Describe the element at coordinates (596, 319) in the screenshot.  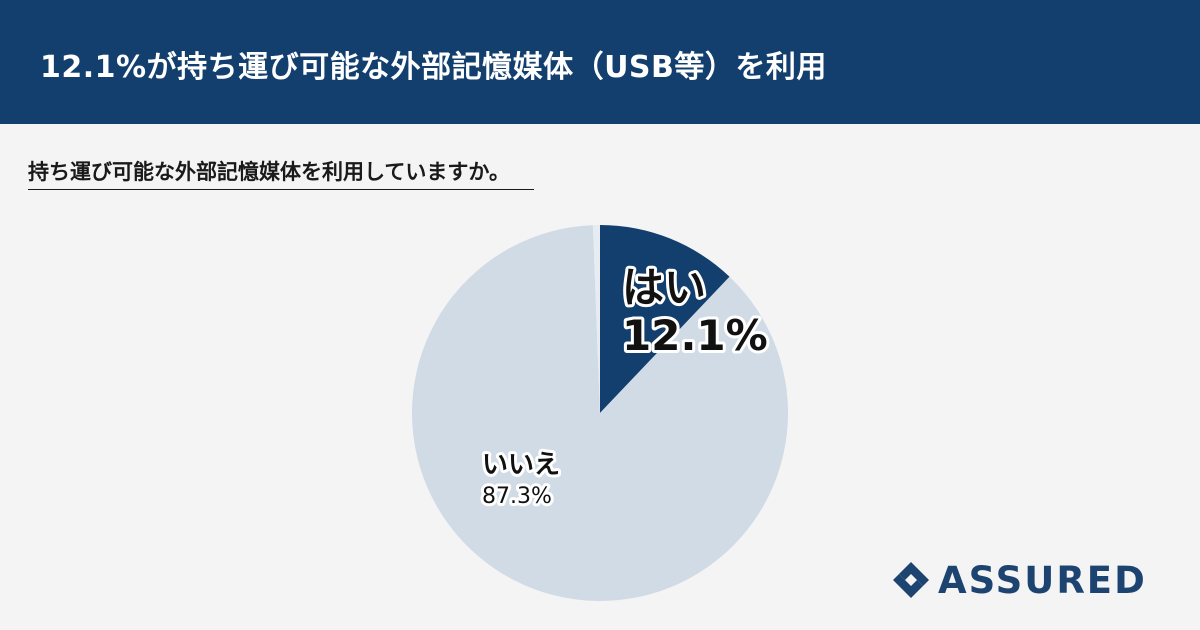
I see `pie-slice-other` at that location.